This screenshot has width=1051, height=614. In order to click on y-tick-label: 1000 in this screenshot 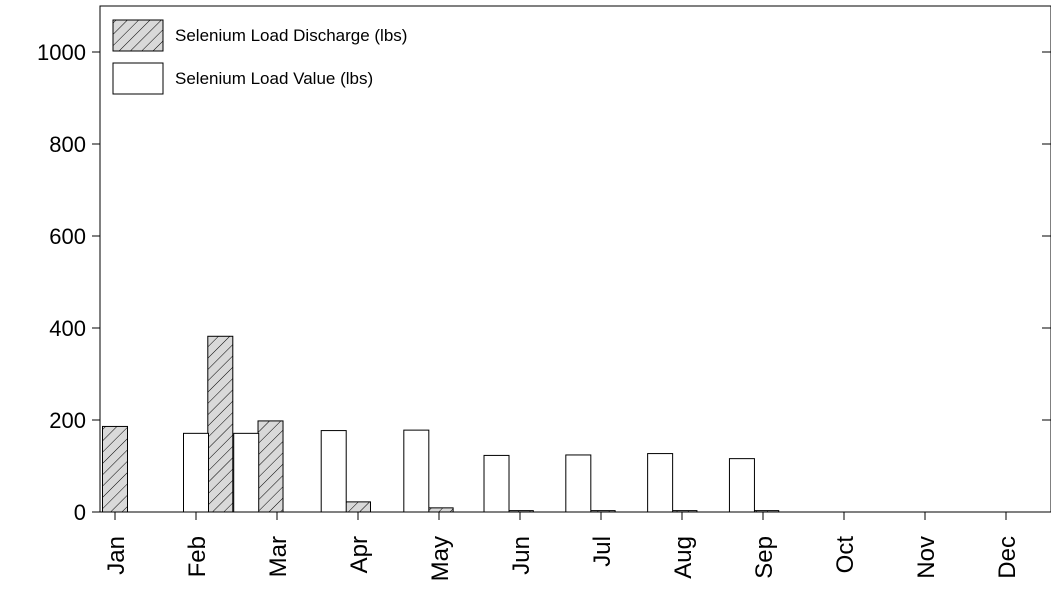, I will do `click(61, 52)`.